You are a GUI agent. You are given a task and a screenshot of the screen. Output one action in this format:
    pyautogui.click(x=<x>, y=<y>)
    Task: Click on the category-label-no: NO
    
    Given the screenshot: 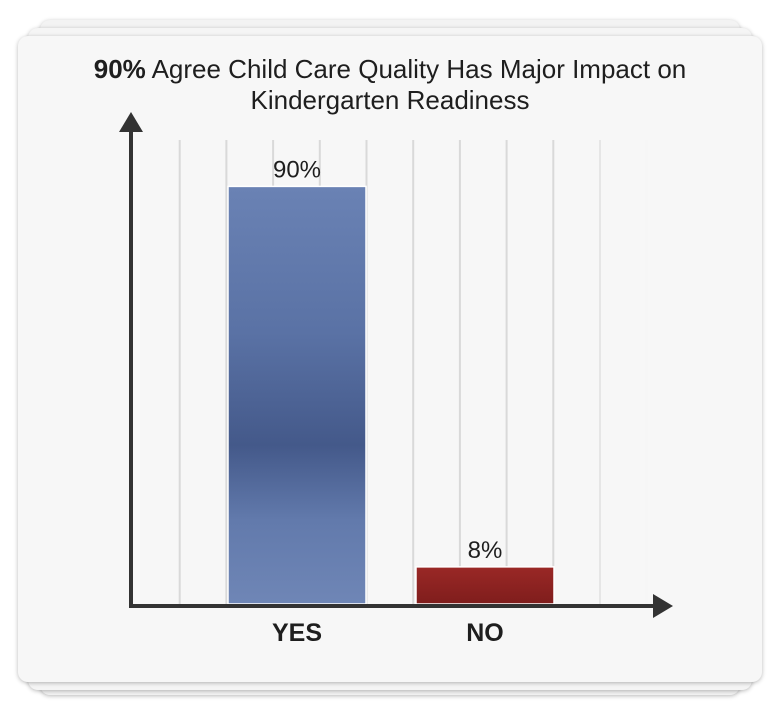 What is the action you would take?
    pyautogui.click(x=485, y=633)
    